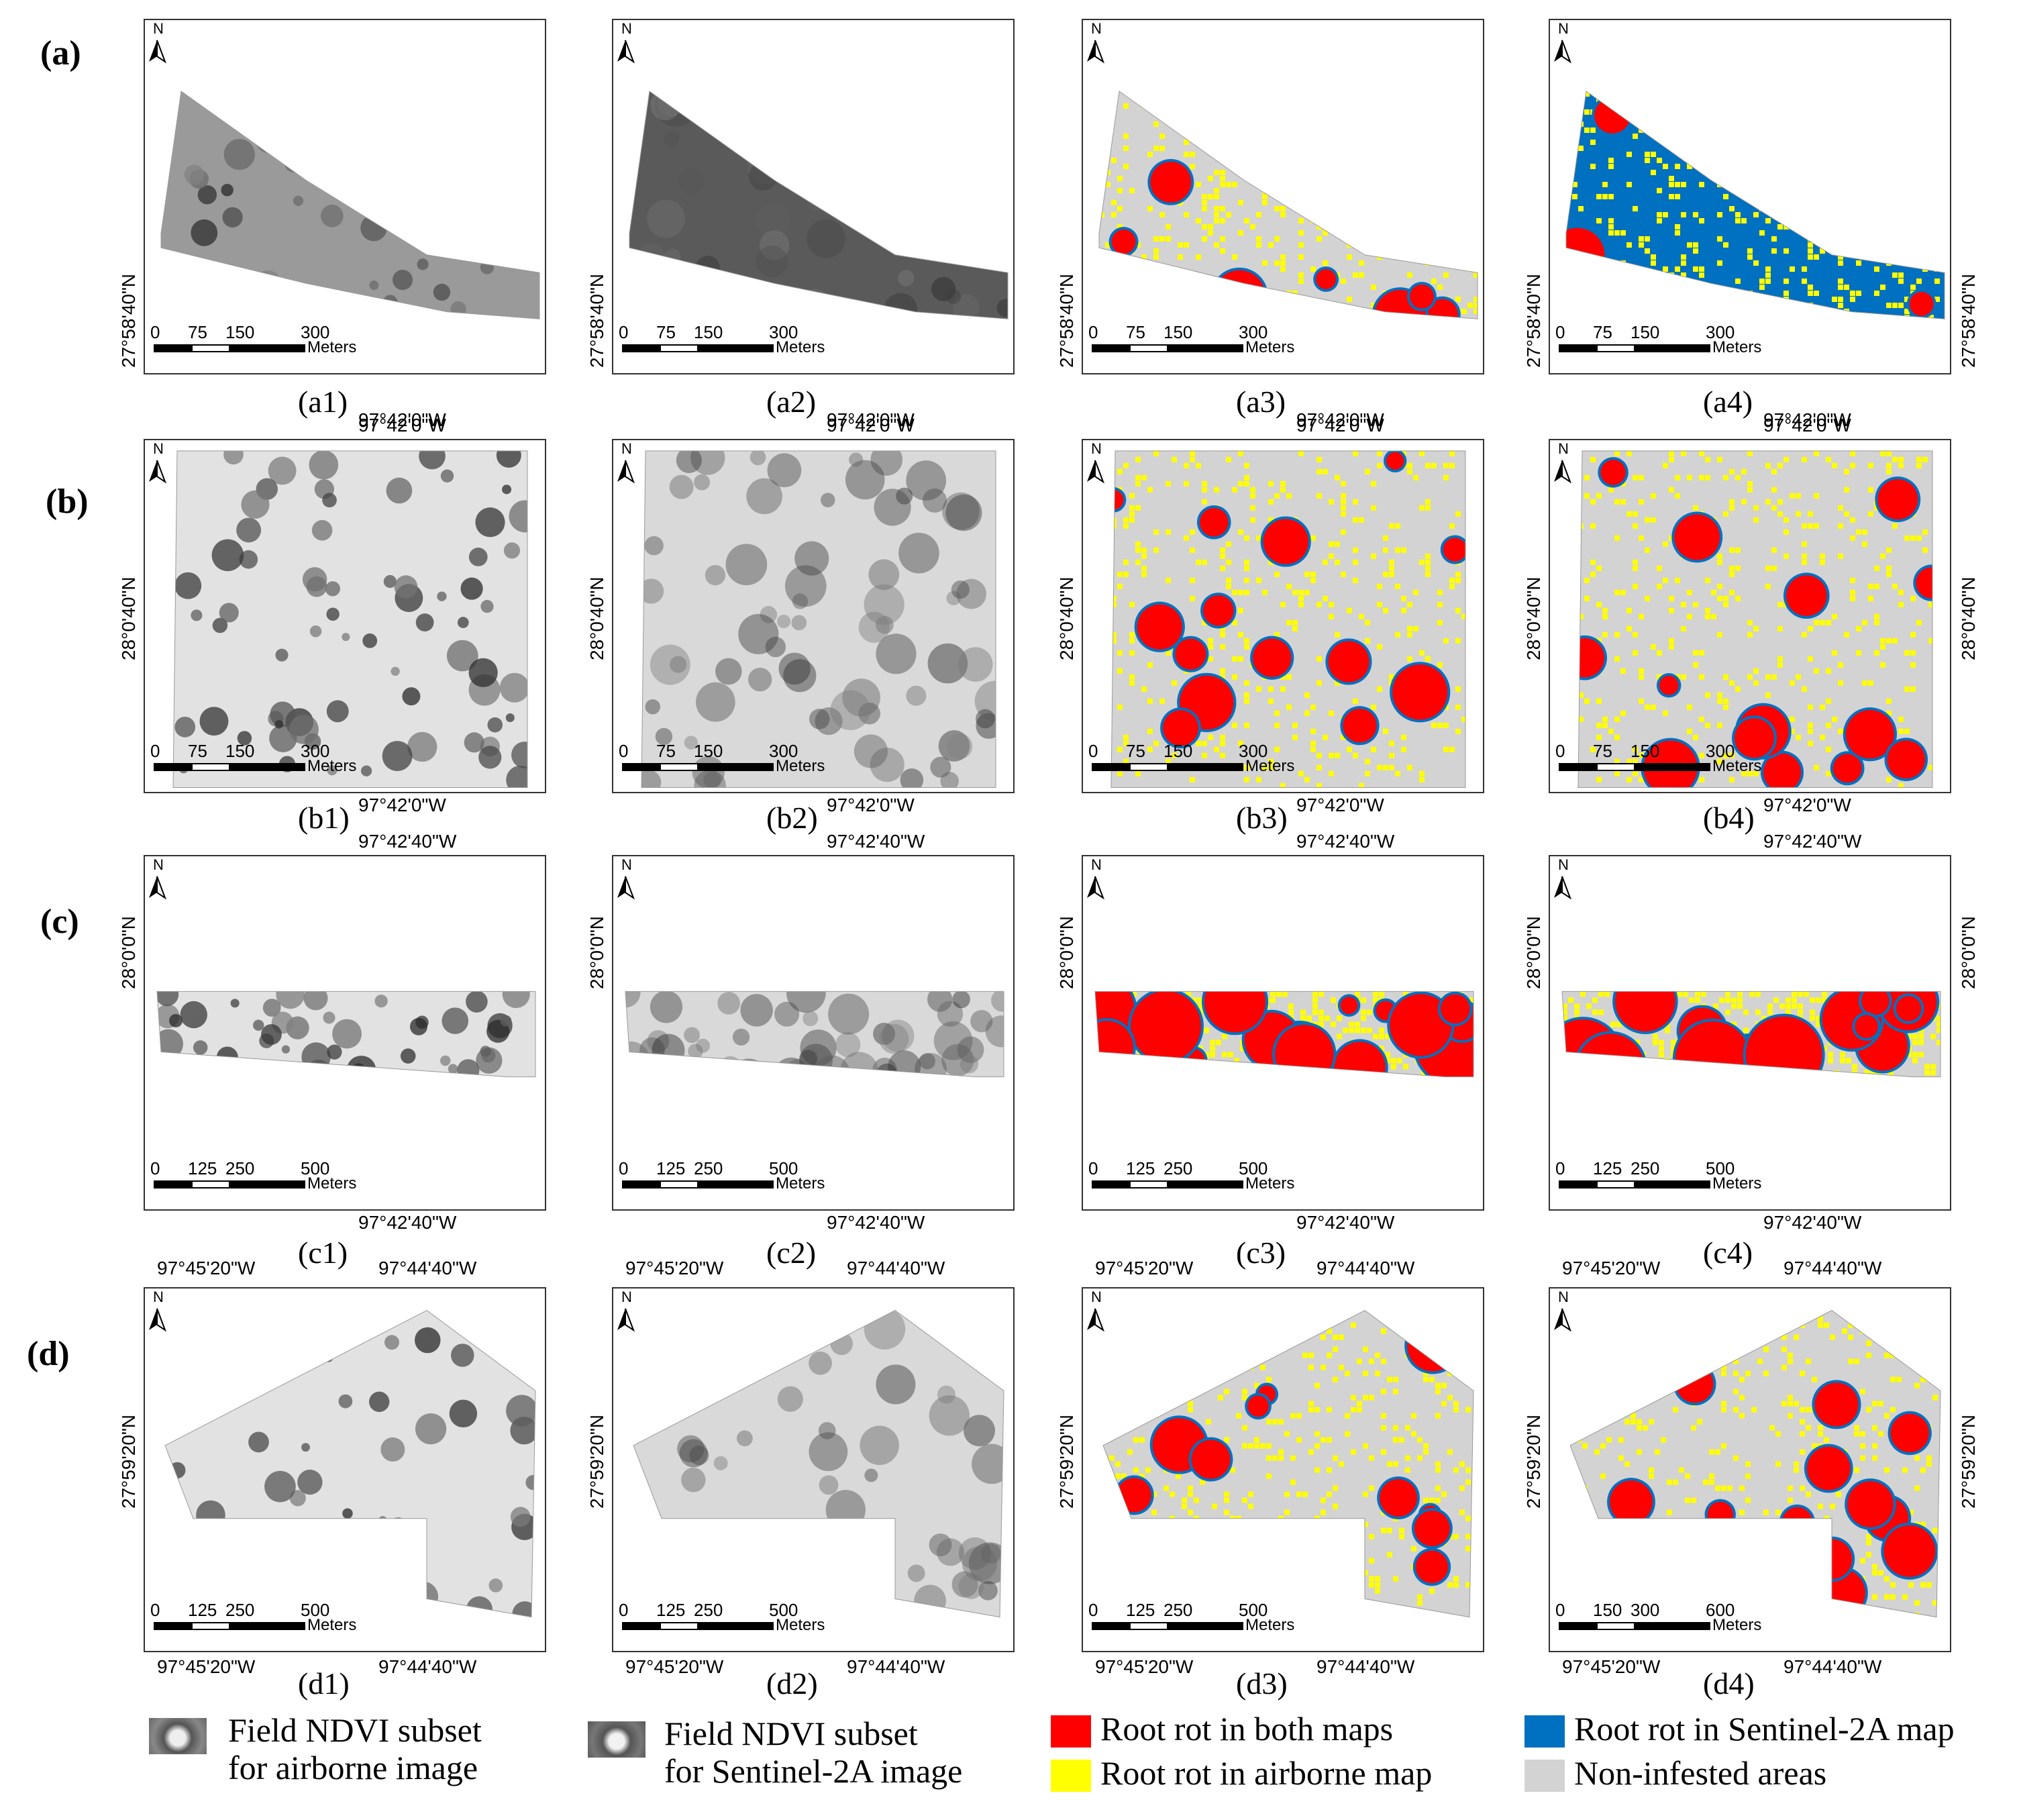 Image resolution: width=2017 pixels, height=1820 pixels. Describe the element at coordinates (1747, 1032) in the screenshot. I see `field-map-c4` at that location.